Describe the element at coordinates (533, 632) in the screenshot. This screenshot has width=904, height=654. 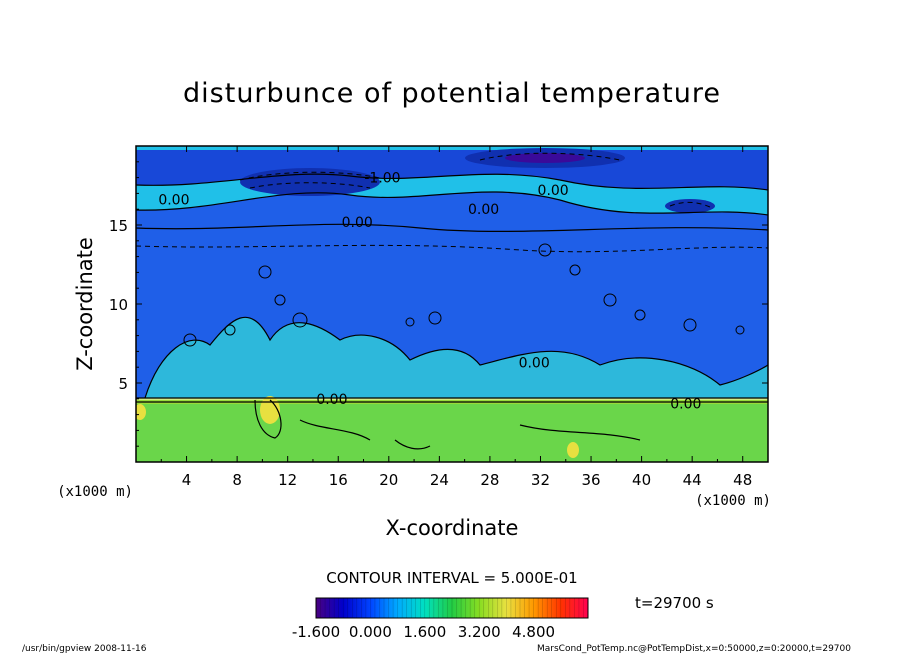
I see `colorbar-tick-label: 4.800` at that location.